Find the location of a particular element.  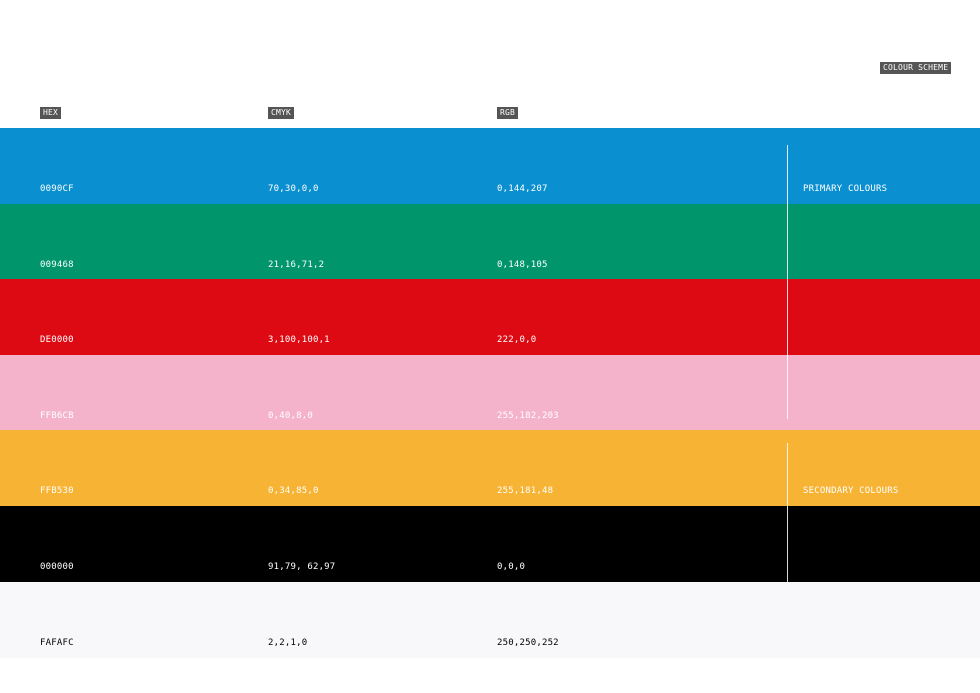

colour-row: DE0000 3,100,100,1 222,0,0 is located at coordinates (490, 317).